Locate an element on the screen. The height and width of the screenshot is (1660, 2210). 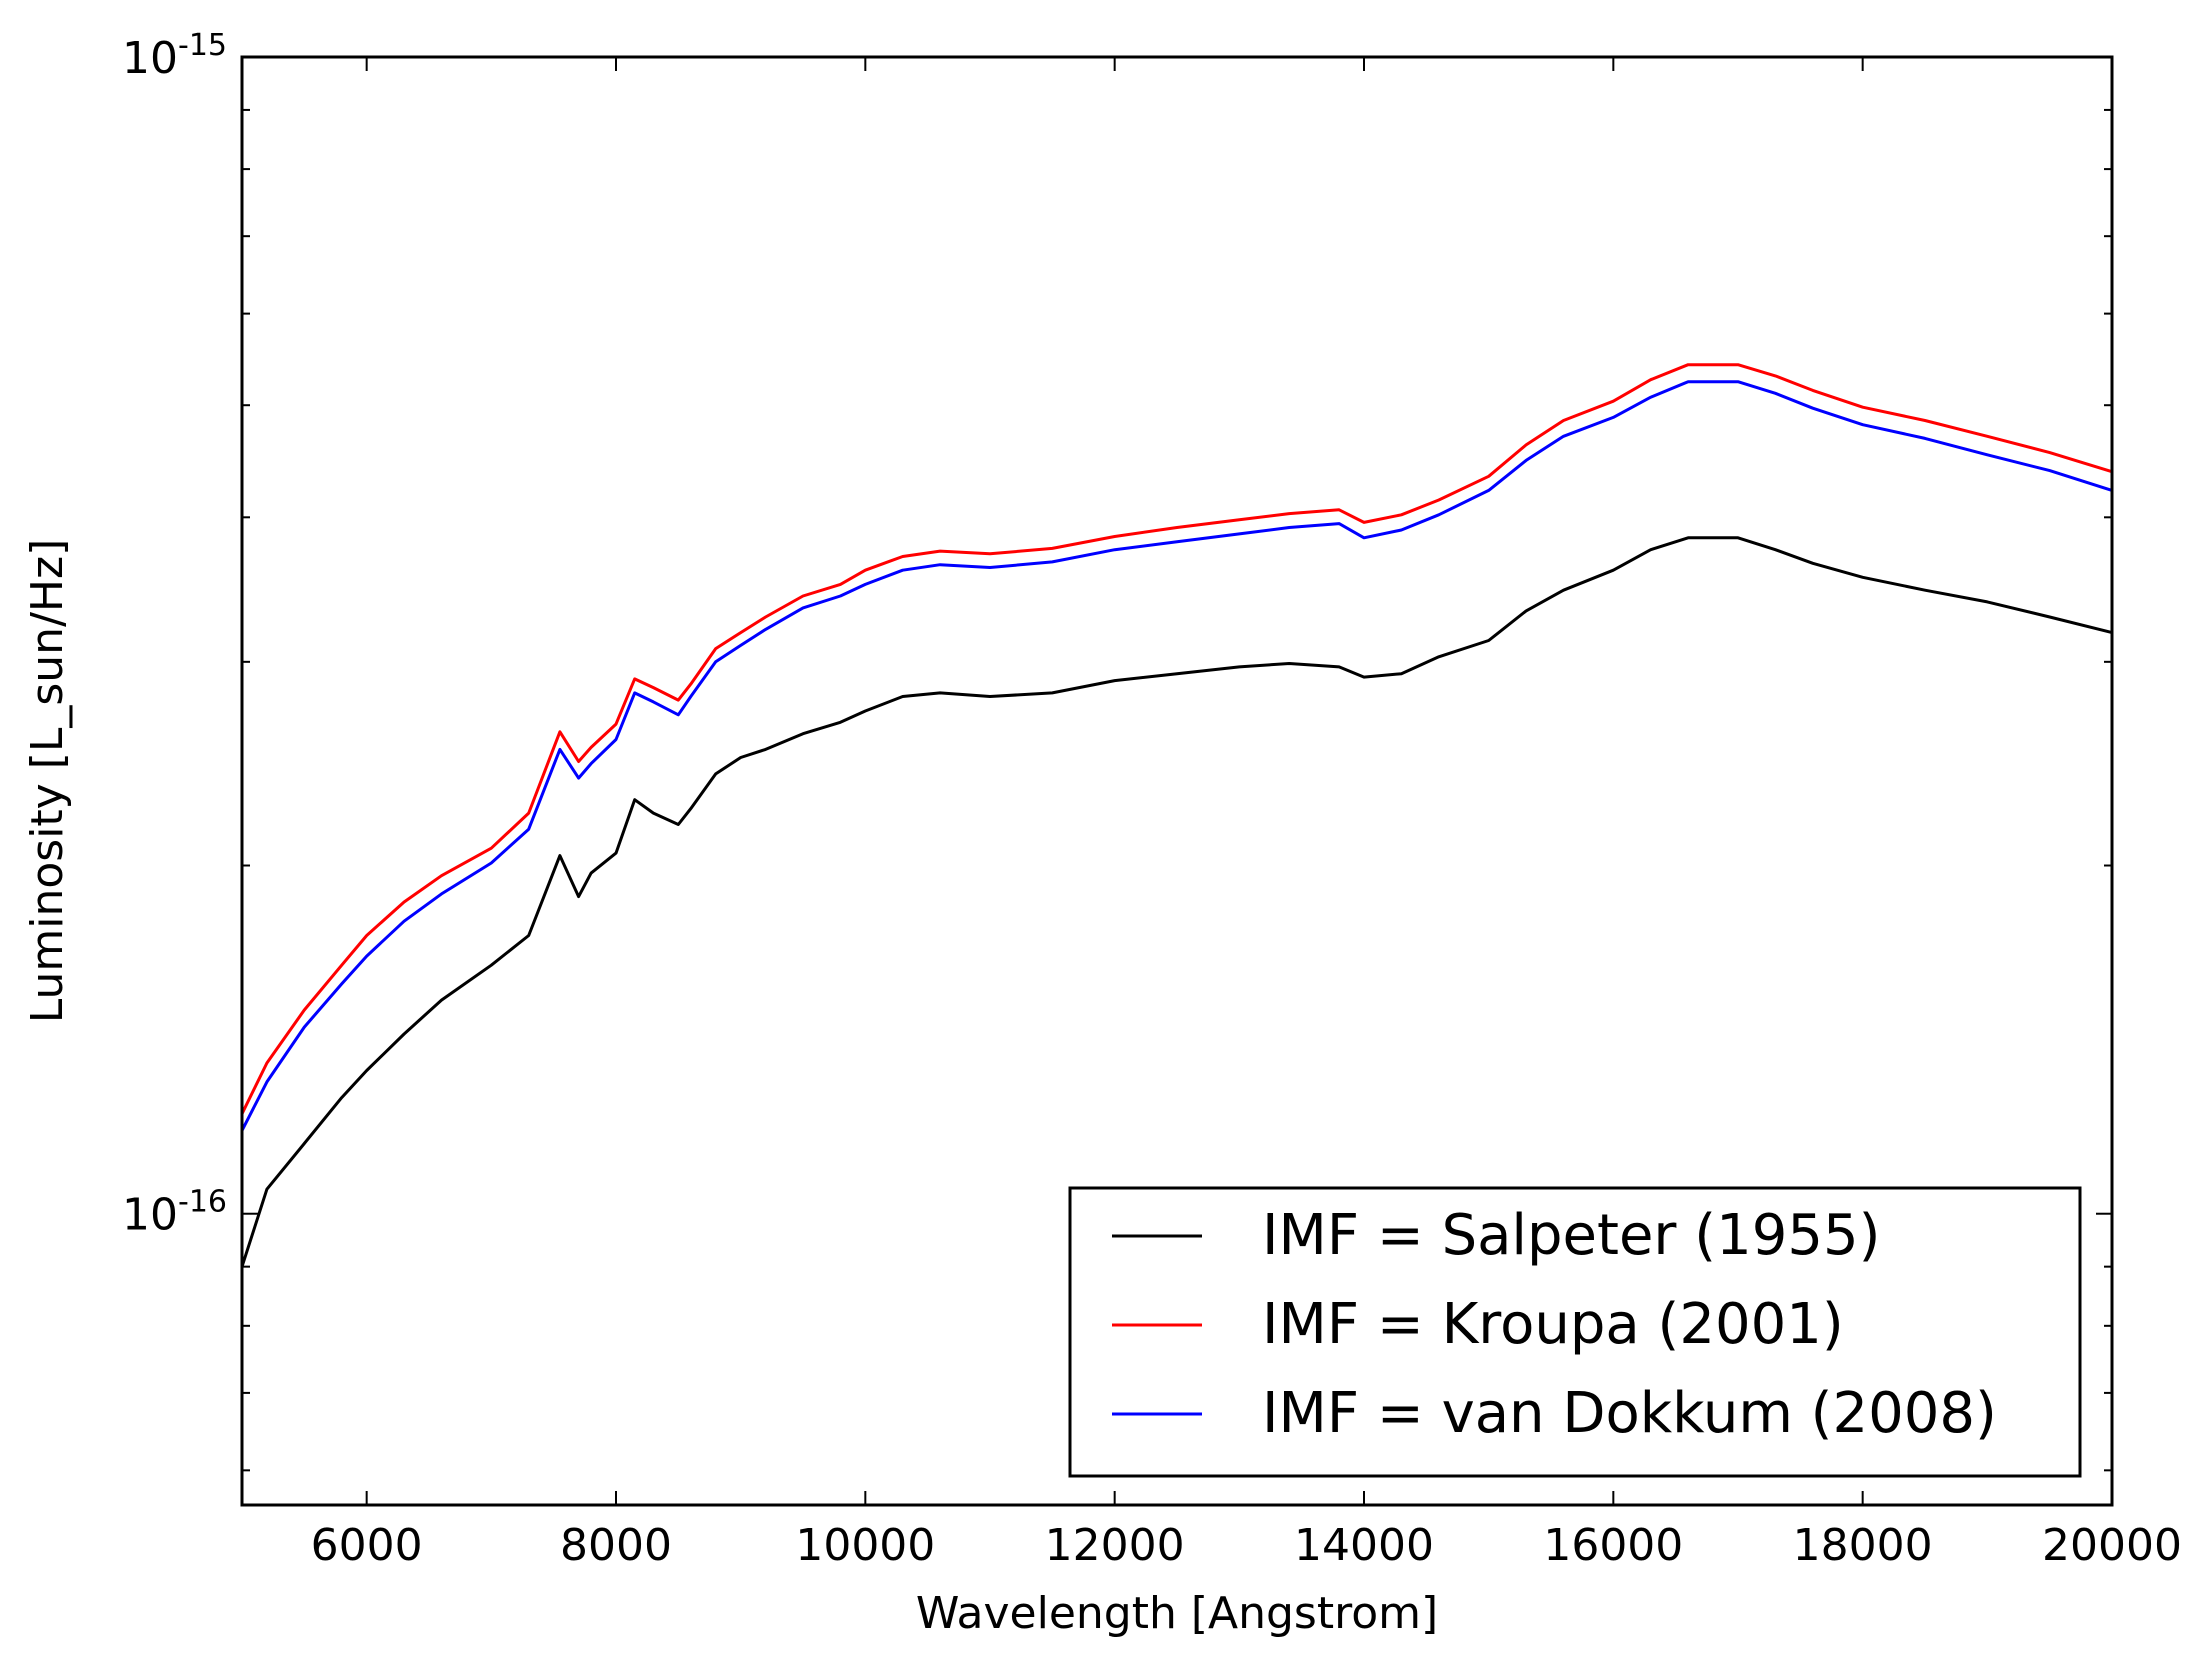
legend-label: IMF = Salpeter (1955) is located at coordinates (1571, 1235).